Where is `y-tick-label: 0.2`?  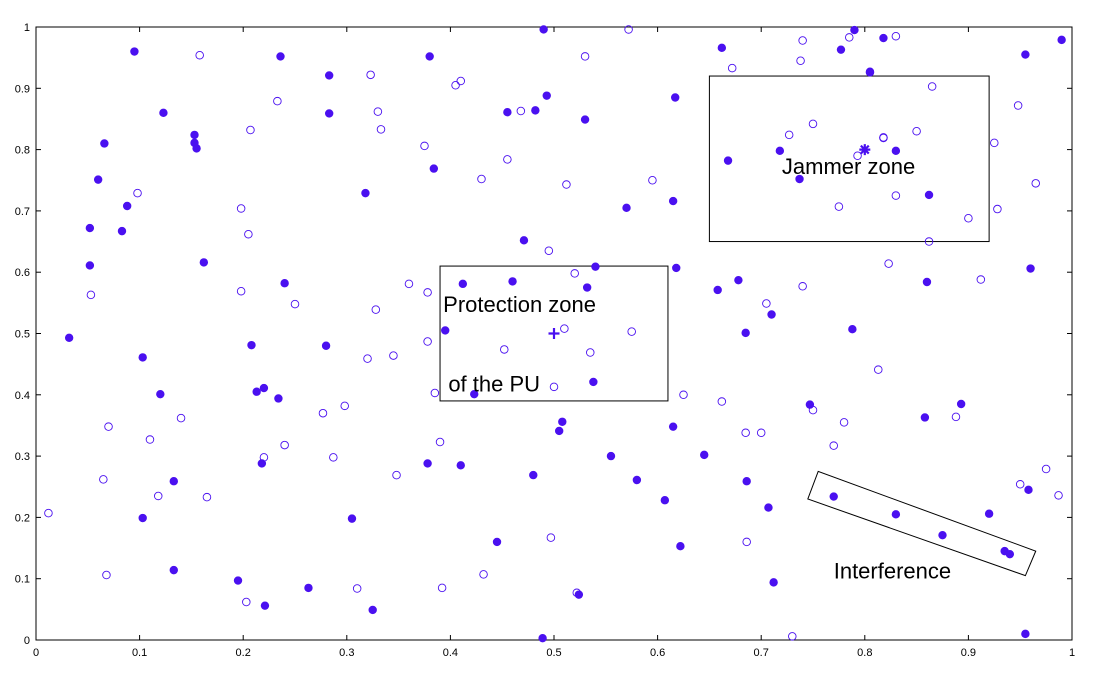 y-tick-label: 0.2 is located at coordinates (22, 518).